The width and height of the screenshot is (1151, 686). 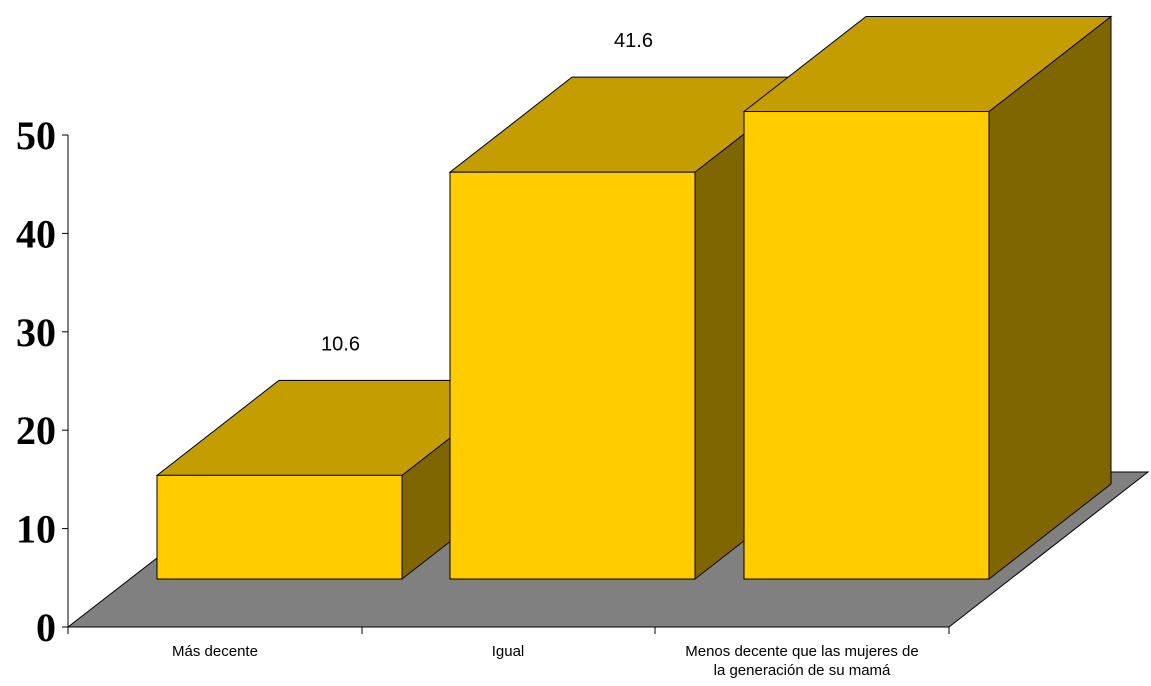 I want to click on y-tick-label: 20, so click(x=36, y=430).